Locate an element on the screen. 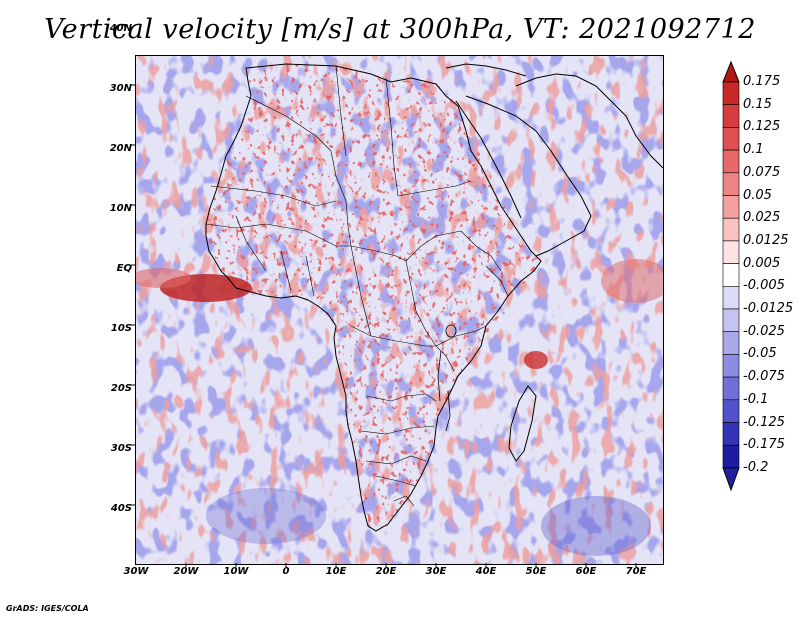 This screenshot has height=618, width=800. lon-label: 30W is located at coordinates (136, 571).